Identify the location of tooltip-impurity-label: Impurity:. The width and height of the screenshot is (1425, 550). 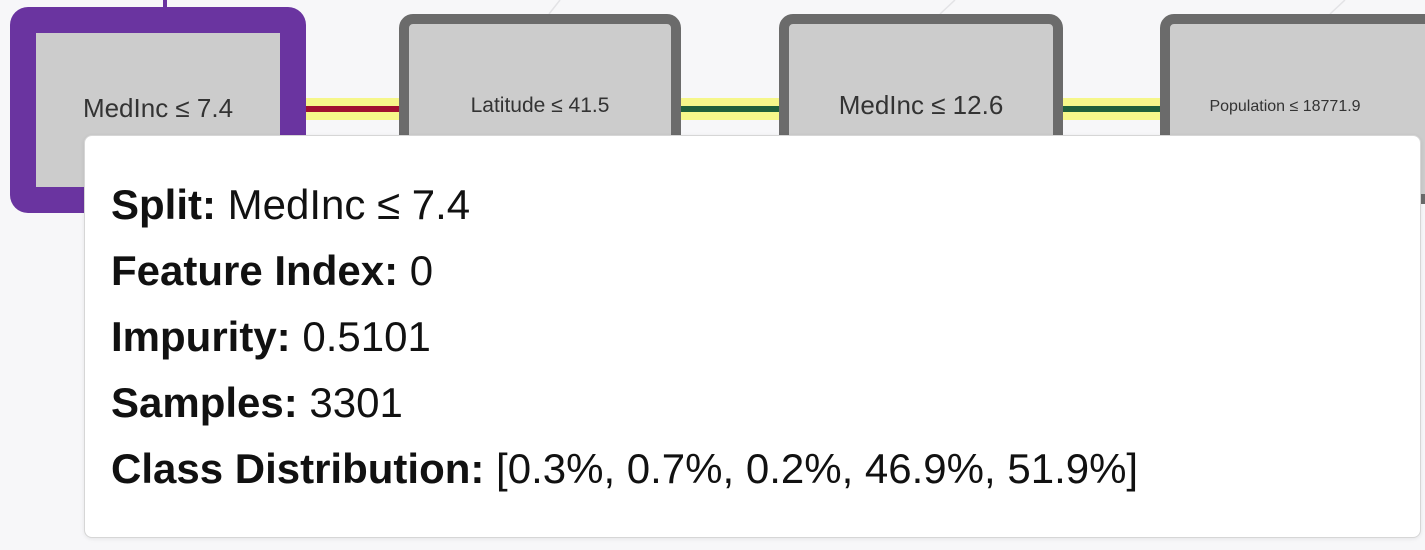
(201, 336).